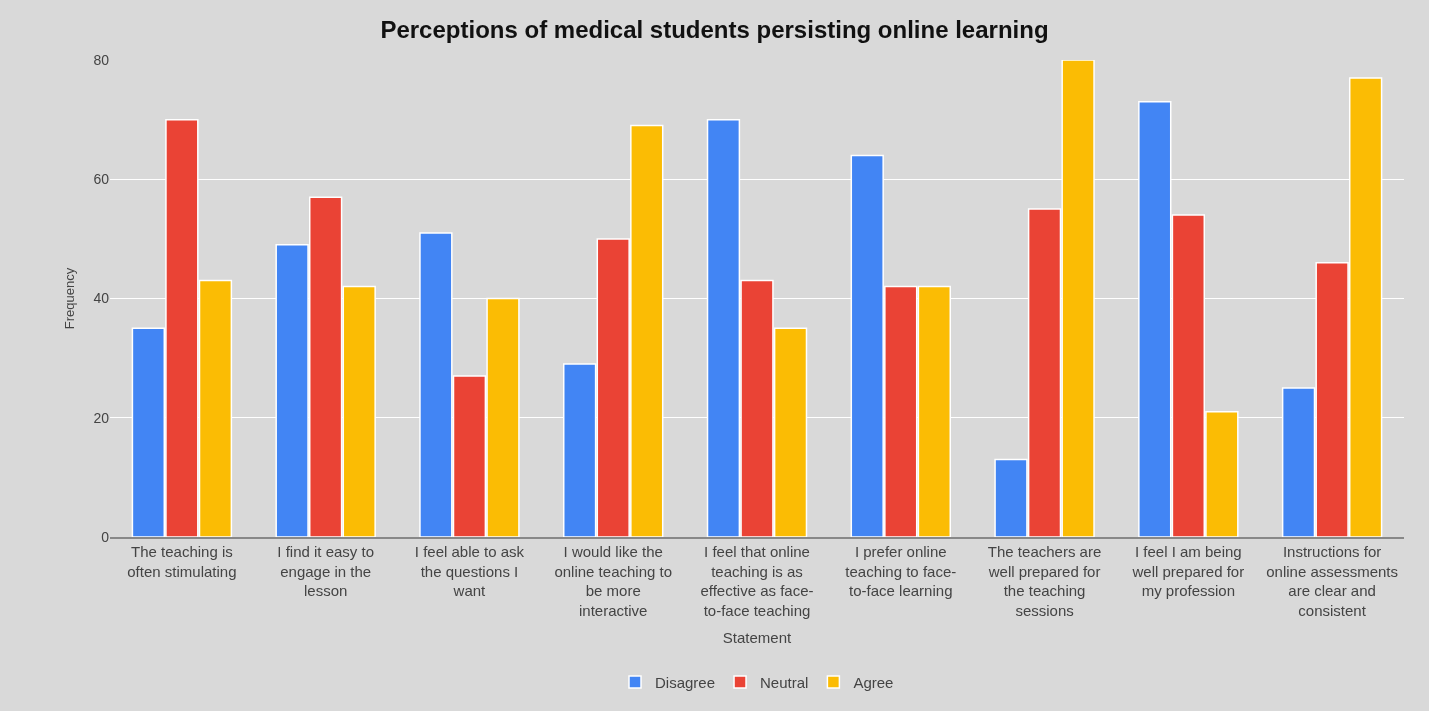  What do you see at coordinates (101, 417) in the screenshot?
I see `y-tick-label: 20` at bounding box center [101, 417].